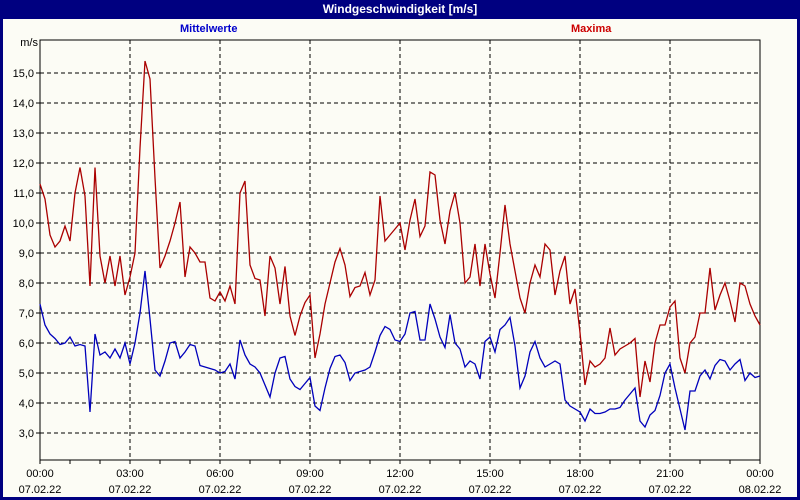  What do you see at coordinates (26, 314) in the screenshot?
I see `y-tick-label: 7,0` at bounding box center [26, 314].